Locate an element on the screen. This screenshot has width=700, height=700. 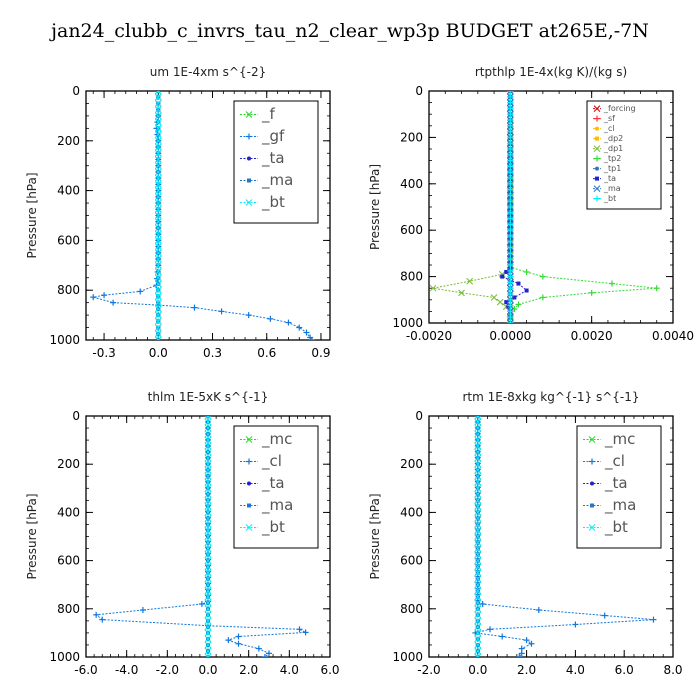
legend-label: _ta is located at coordinates (616, 483).